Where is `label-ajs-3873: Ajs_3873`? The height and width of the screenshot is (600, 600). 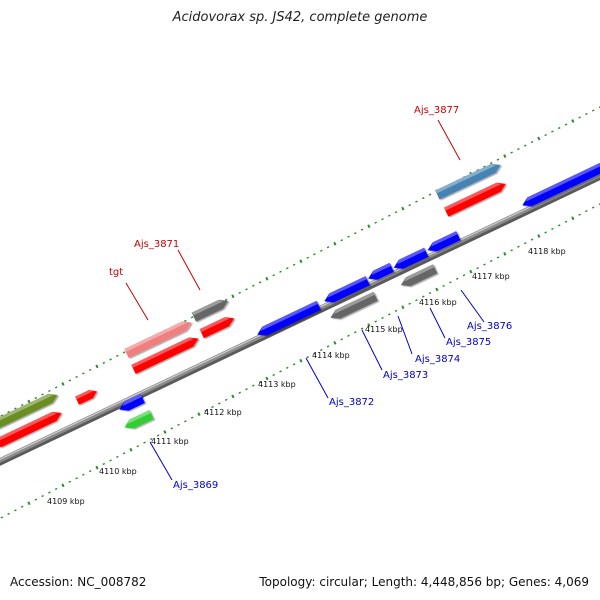
label-ajs-3873: Ajs_3873 is located at coordinates (405, 375).